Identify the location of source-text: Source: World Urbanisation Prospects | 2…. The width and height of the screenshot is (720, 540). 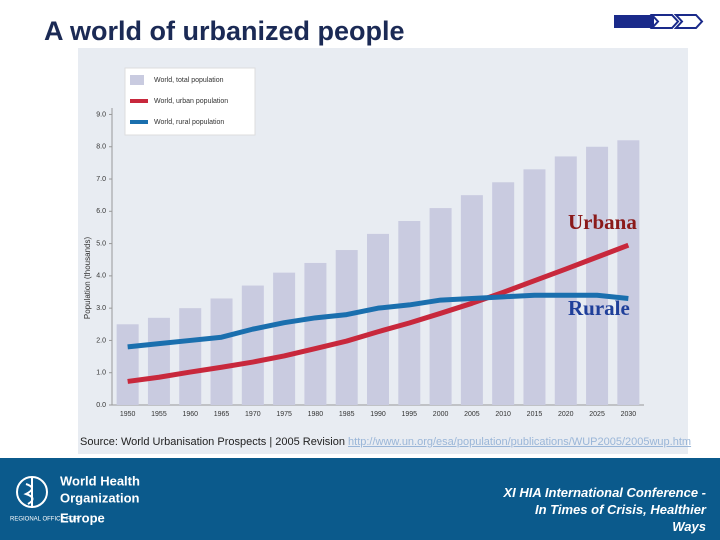
(212, 442).